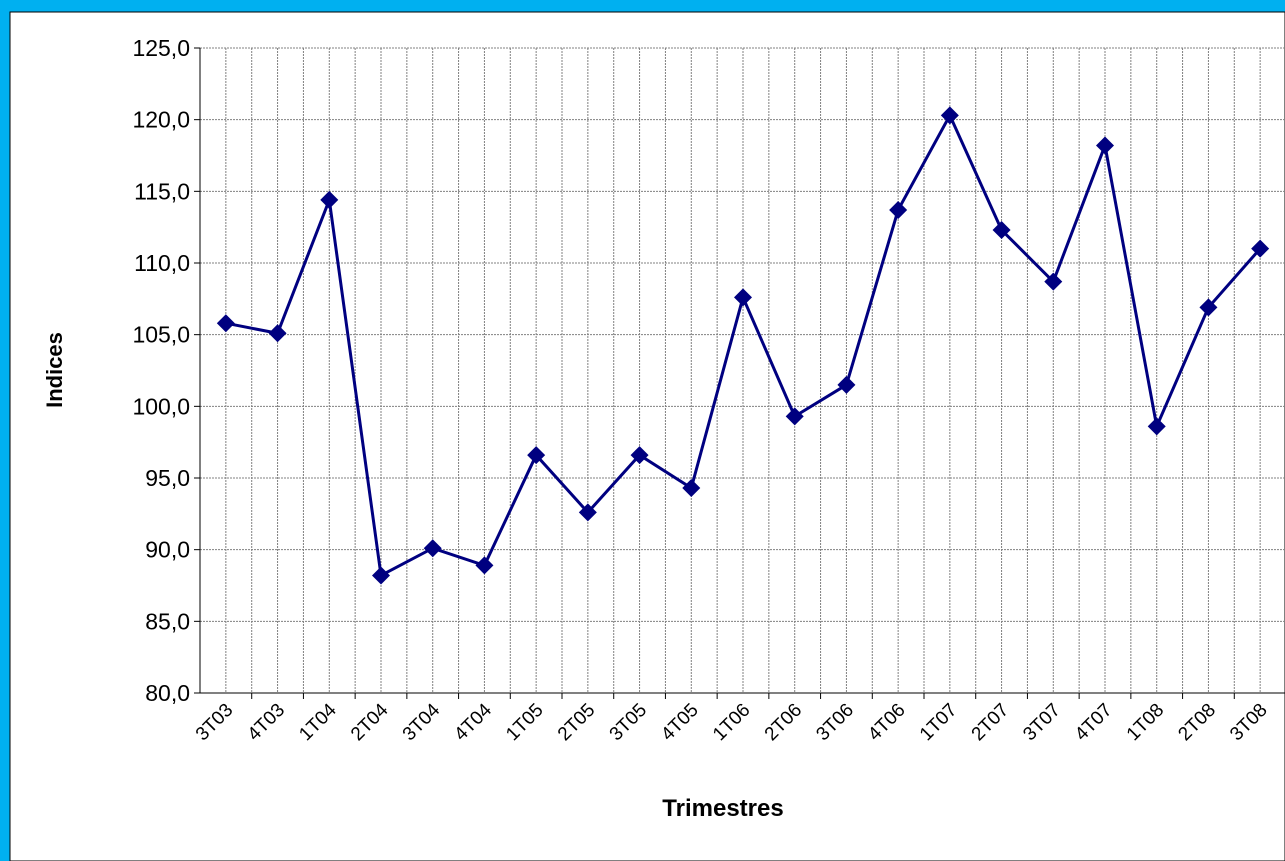  Describe the element at coordinates (162, 191) in the screenshot. I see `y-tick-label: 115,0` at that location.